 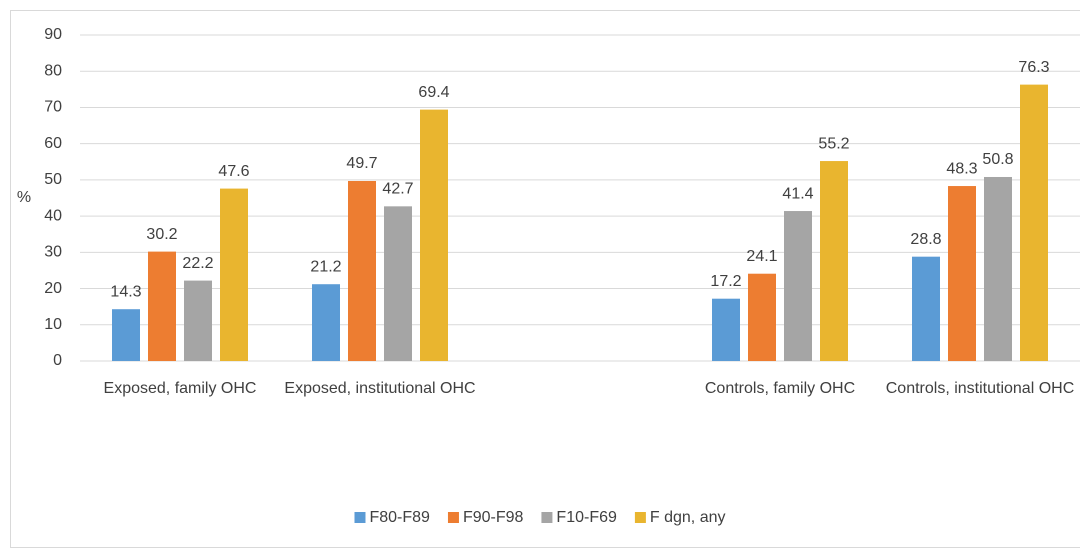 What do you see at coordinates (586, 517) in the screenshot?
I see `legend-label: F10-F69` at bounding box center [586, 517].